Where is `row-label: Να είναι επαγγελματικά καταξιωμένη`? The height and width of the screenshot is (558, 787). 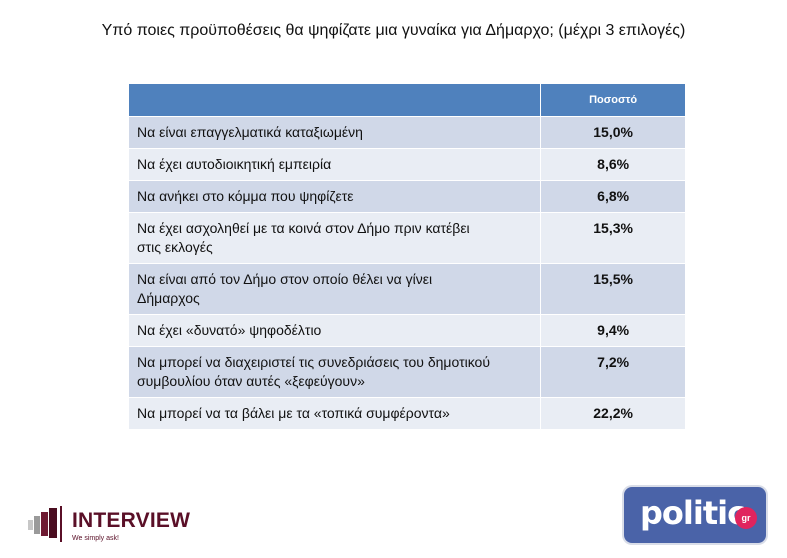
row-label: Να είναι επαγγελματικά καταξιωμένη is located at coordinates (335, 132).